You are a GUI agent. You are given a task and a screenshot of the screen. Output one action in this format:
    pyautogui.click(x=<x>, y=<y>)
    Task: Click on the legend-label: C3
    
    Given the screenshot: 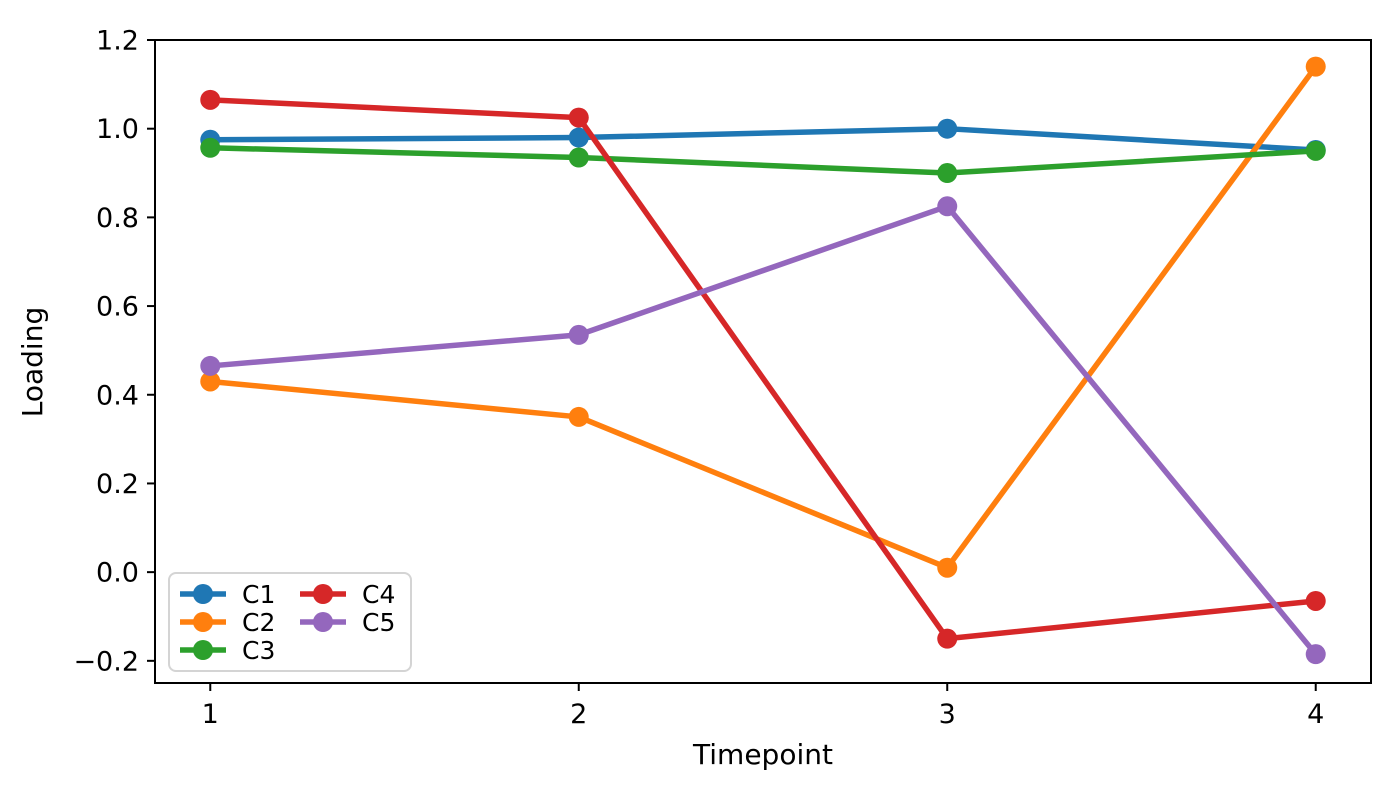 What is the action you would take?
    pyautogui.click(x=259, y=650)
    